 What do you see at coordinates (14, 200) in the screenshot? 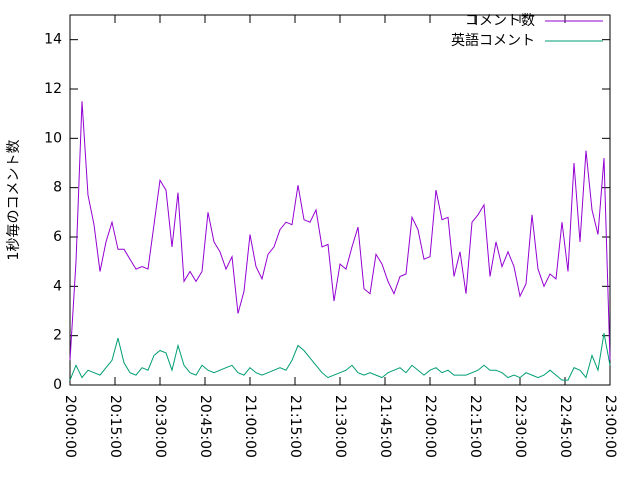
I see `y-axis-label: 1秒毎のコメント数` at bounding box center [14, 200].